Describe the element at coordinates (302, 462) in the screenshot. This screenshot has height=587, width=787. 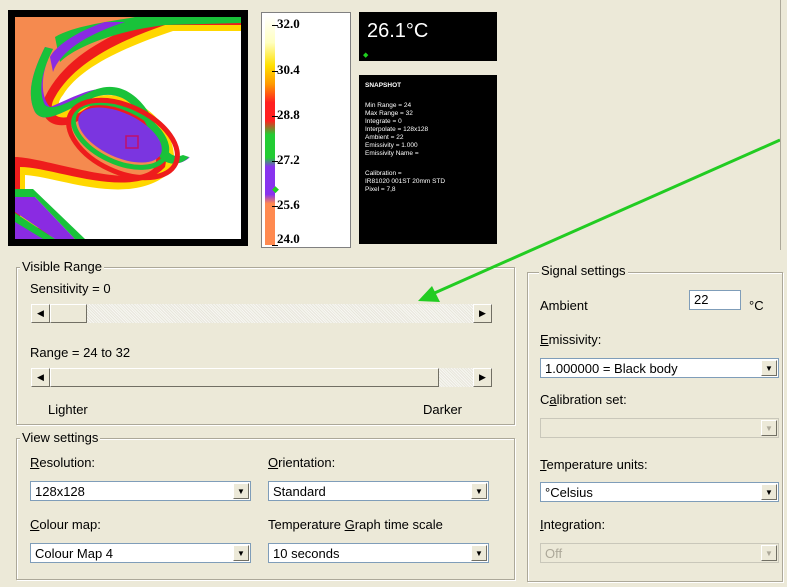
I see `orientation-label: Orientation:` at that location.